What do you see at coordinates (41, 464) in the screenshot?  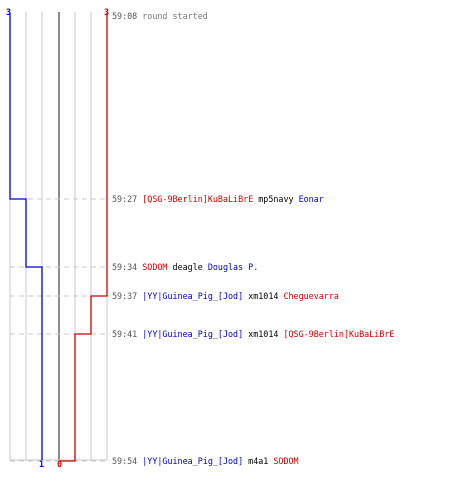 I see `blue-end-count: 1` at bounding box center [41, 464].